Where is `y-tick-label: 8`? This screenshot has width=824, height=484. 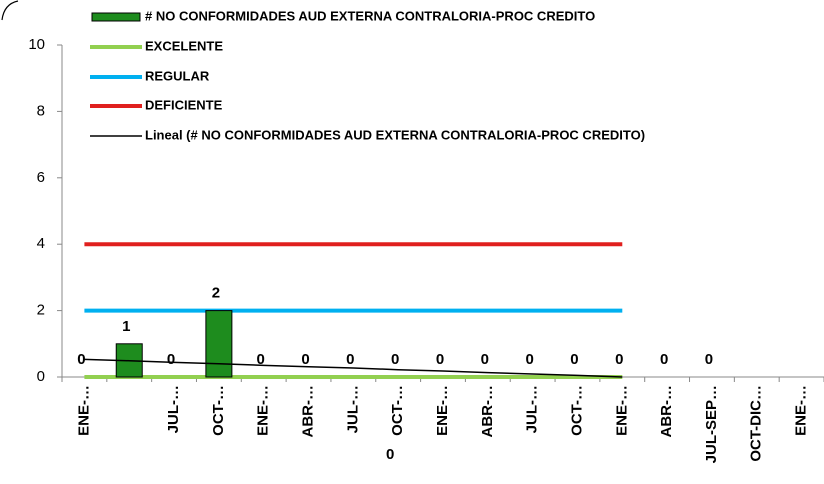
y-tick-label: 8 is located at coordinates (41, 110).